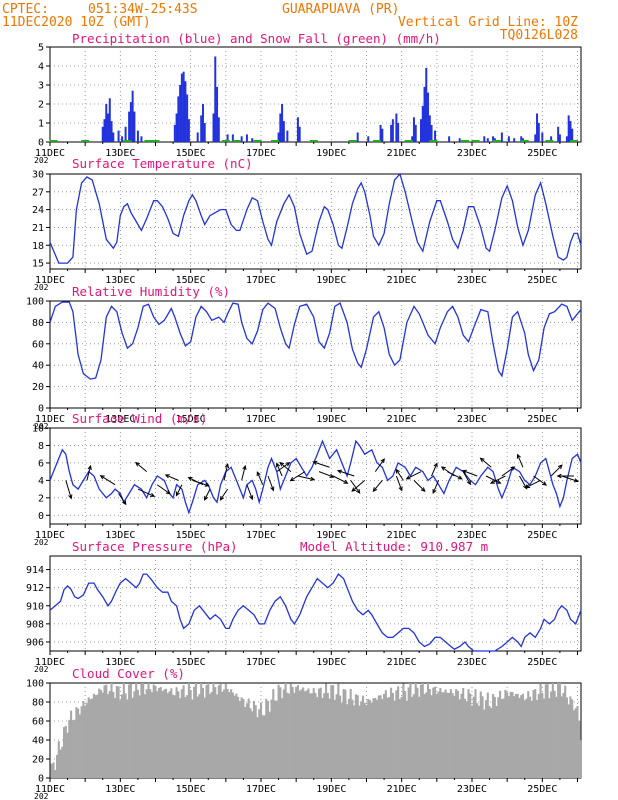  What do you see at coordinates (41, 48) in the screenshot?
I see `y-tick-label: 5` at bounding box center [41, 48].